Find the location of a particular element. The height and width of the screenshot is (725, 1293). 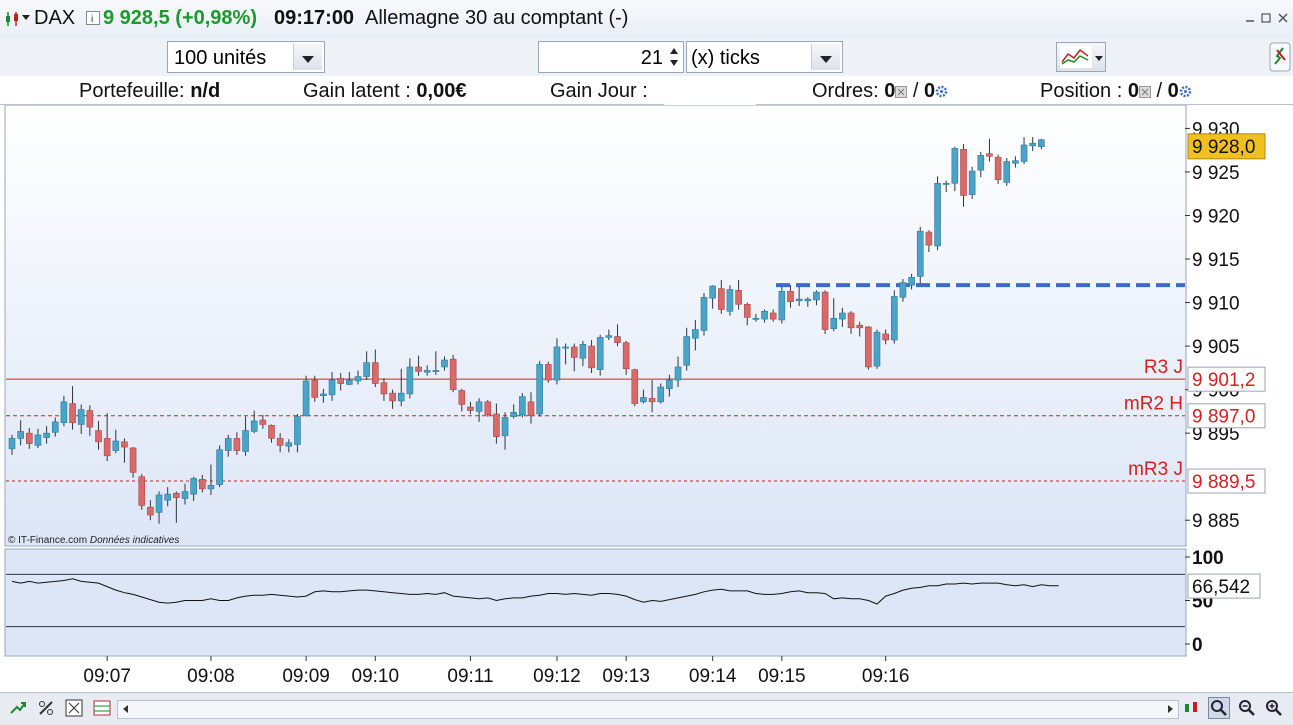

watermark: © IT-Finance.com Données indicatives is located at coordinates (93, 540).